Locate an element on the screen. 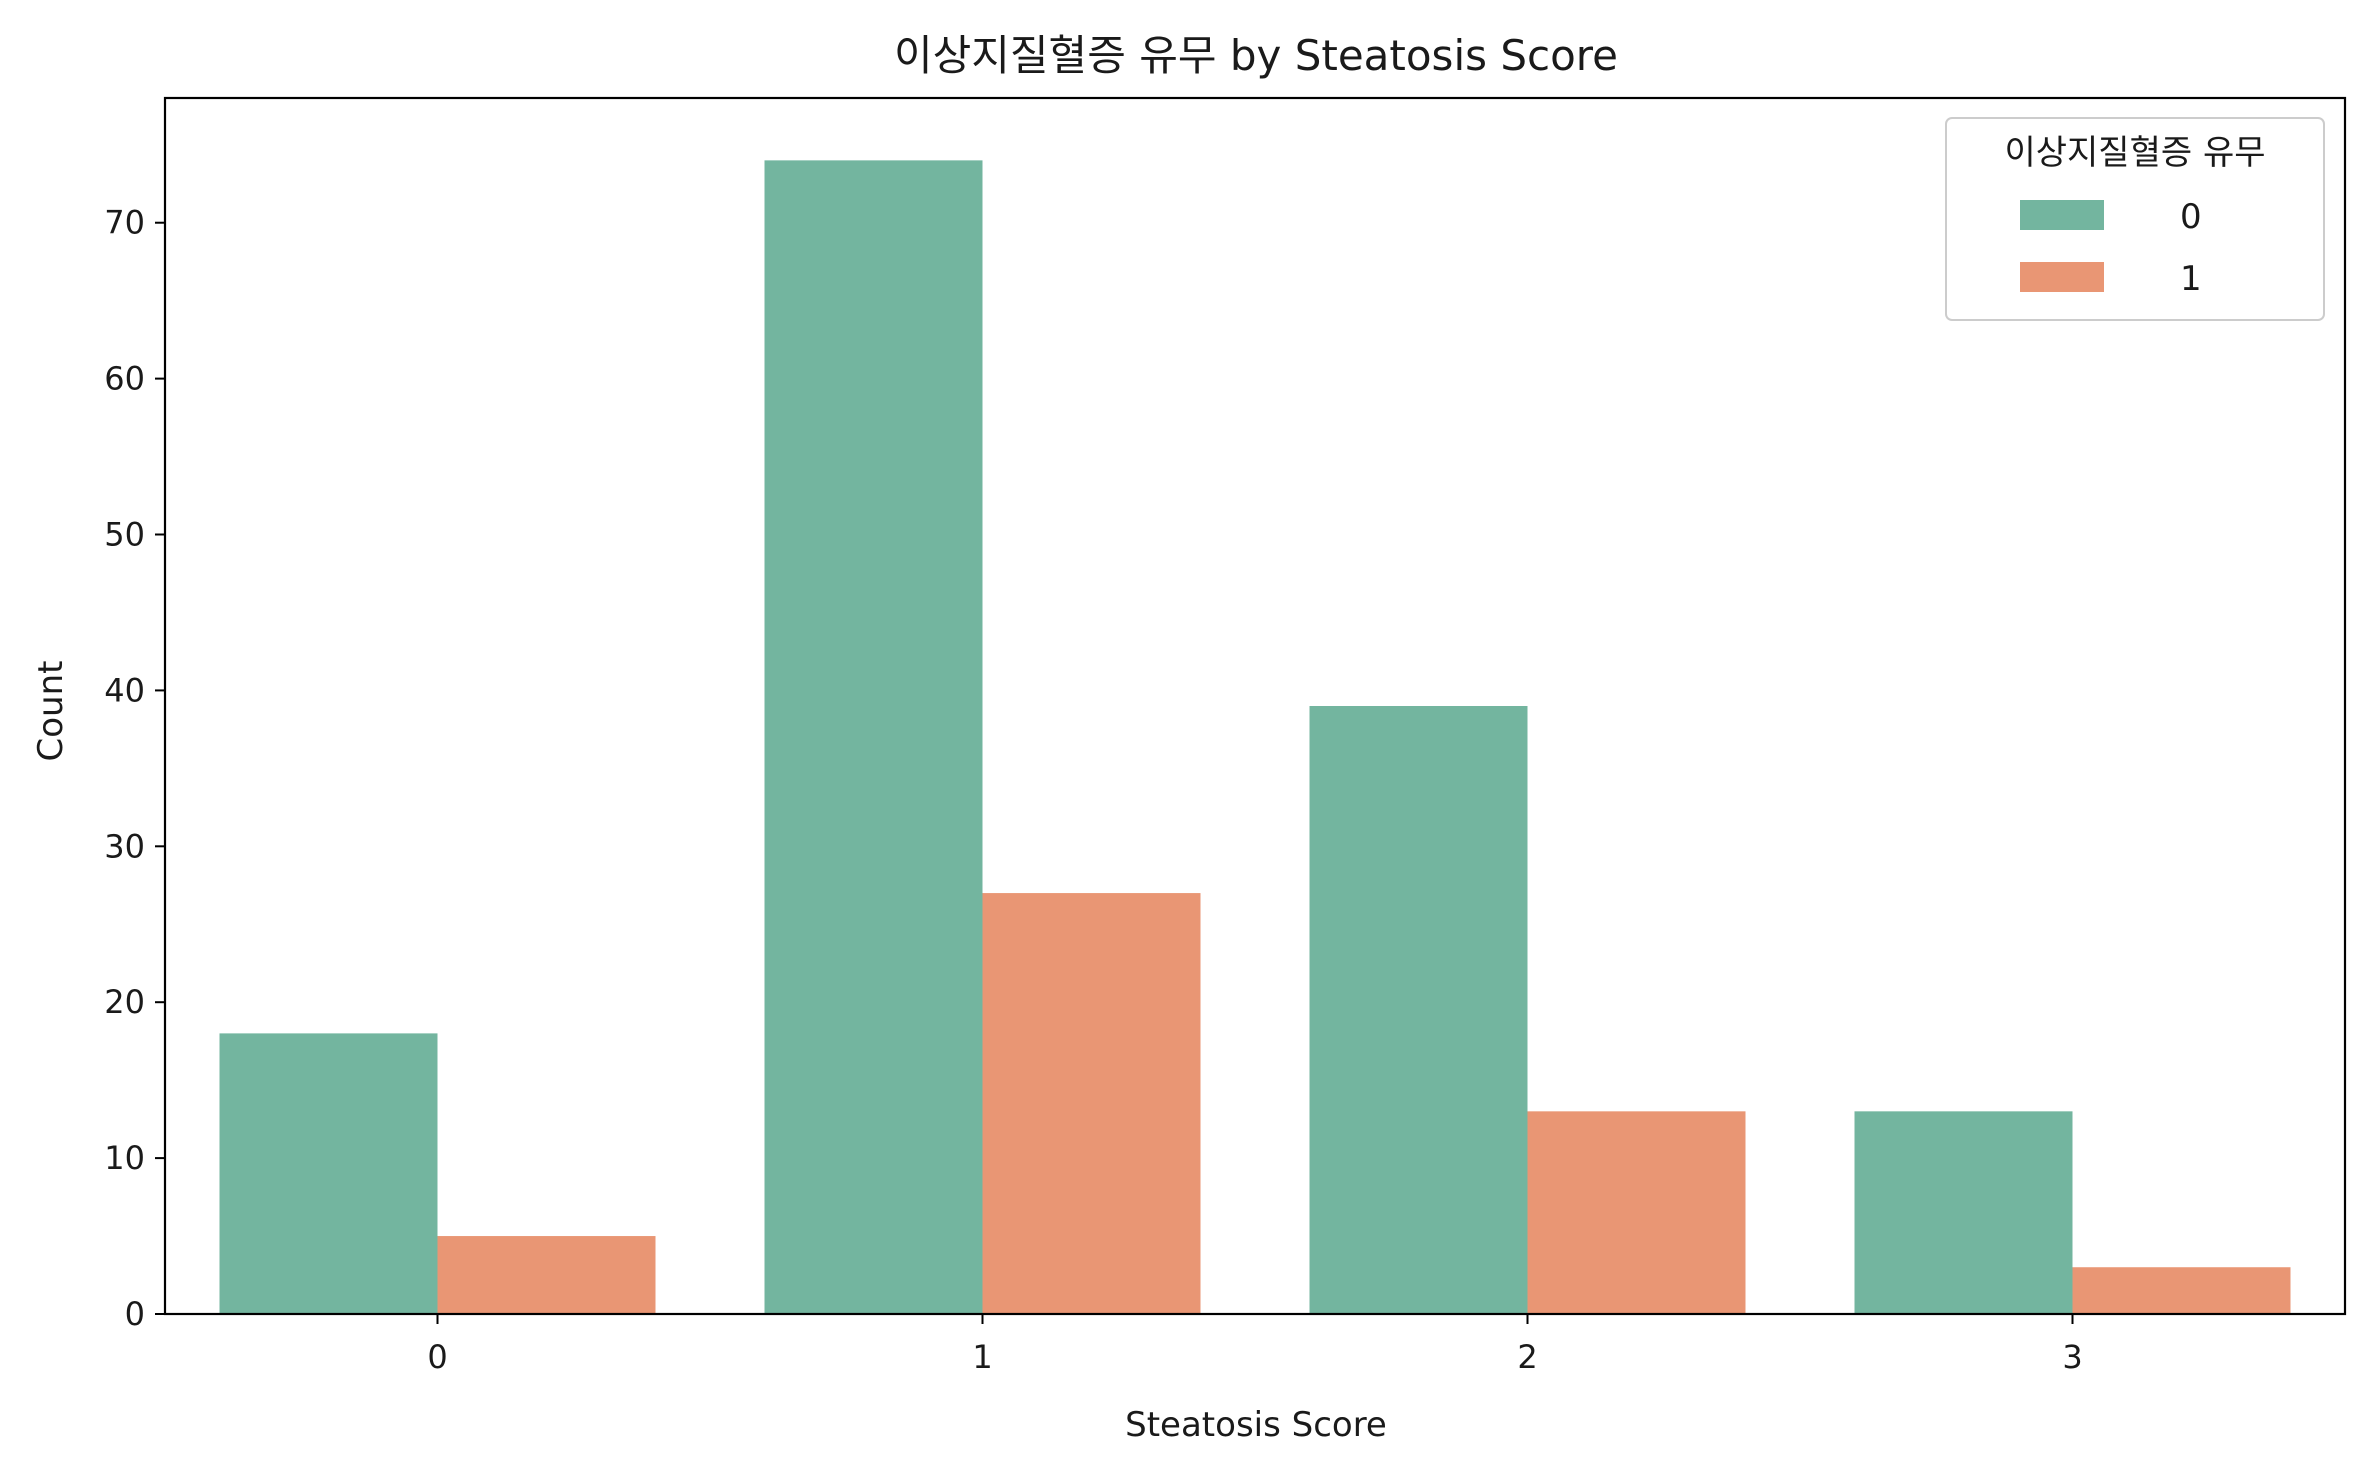  y-axis-ticks: 0 10 20 30 40 50 60 70 is located at coordinates (134, 768).